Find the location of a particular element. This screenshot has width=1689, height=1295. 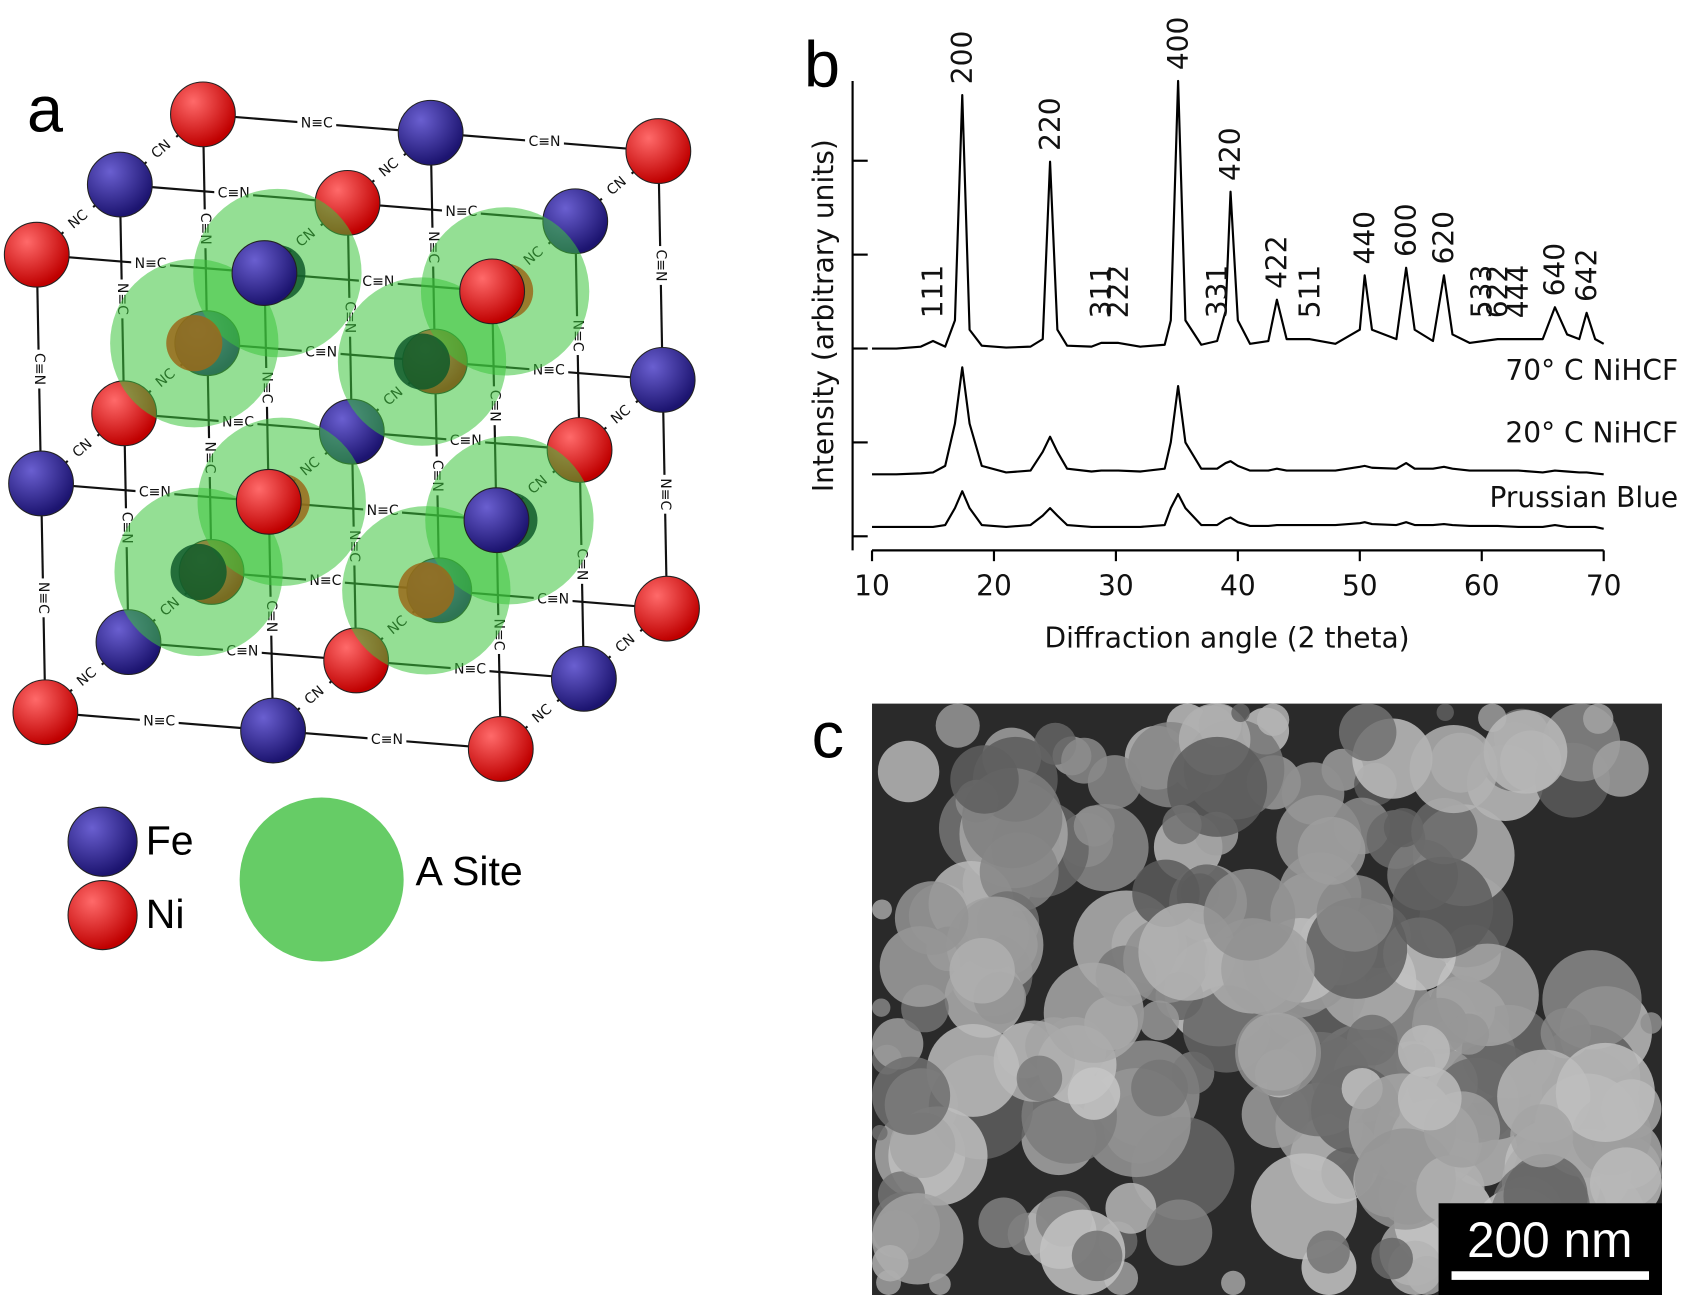

series-label: Prussian Blue is located at coordinates (1583, 497).